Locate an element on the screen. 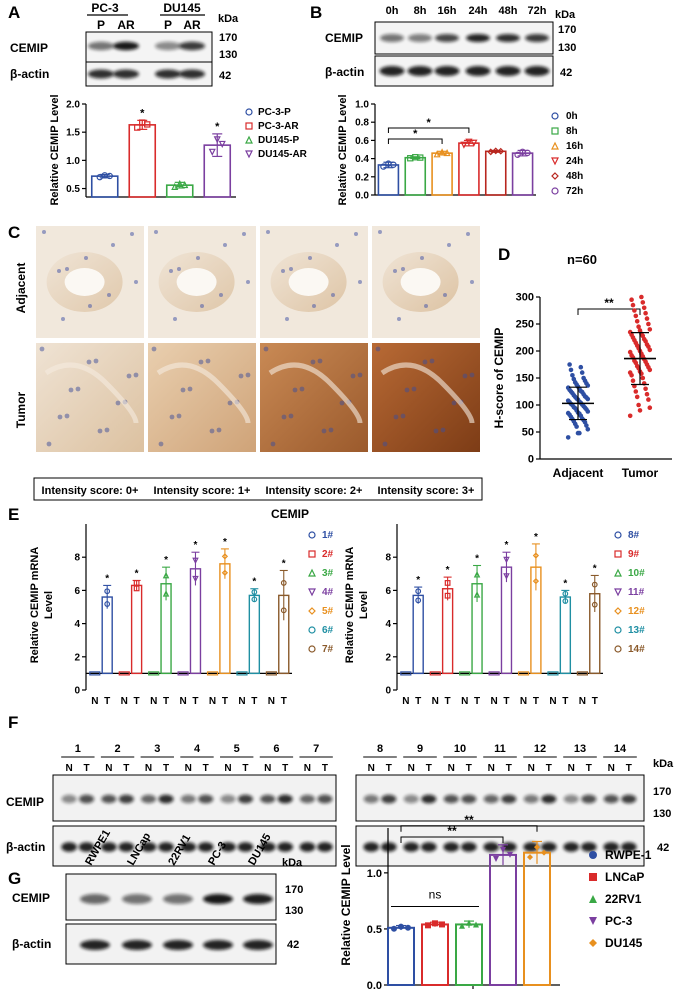 The image size is (685, 990). panel-f-patient-5: 5 is located at coordinates (237, 749).